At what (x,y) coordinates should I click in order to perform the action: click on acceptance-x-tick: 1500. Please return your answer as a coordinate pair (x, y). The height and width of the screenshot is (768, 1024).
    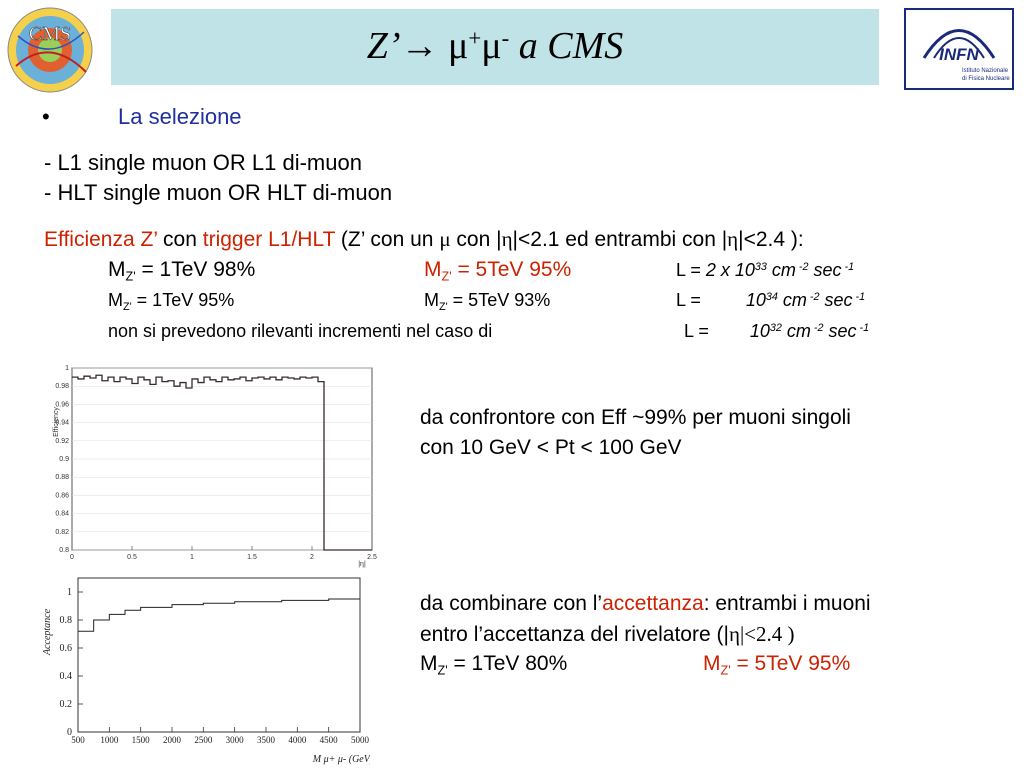
    Looking at the image, I should click on (141, 740).